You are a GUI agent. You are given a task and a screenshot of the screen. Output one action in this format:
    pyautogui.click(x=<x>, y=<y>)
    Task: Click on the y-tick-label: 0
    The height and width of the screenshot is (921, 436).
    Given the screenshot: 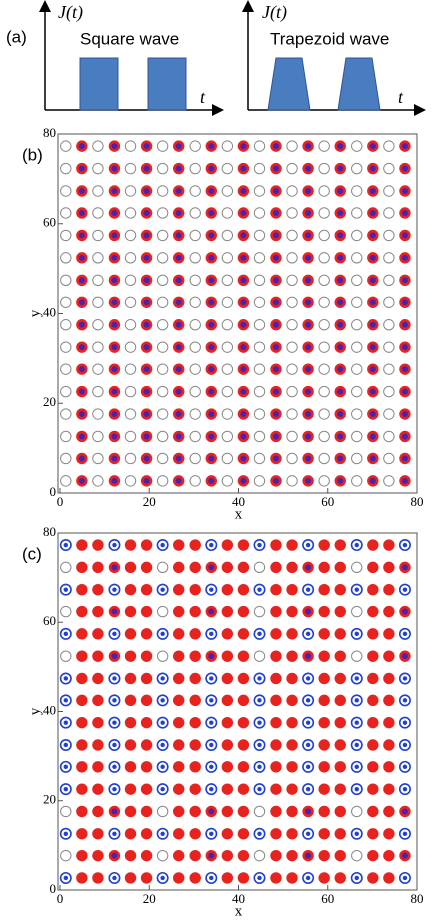 What is the action you would take?
    pyautogui.click(x=53, y=888)
    